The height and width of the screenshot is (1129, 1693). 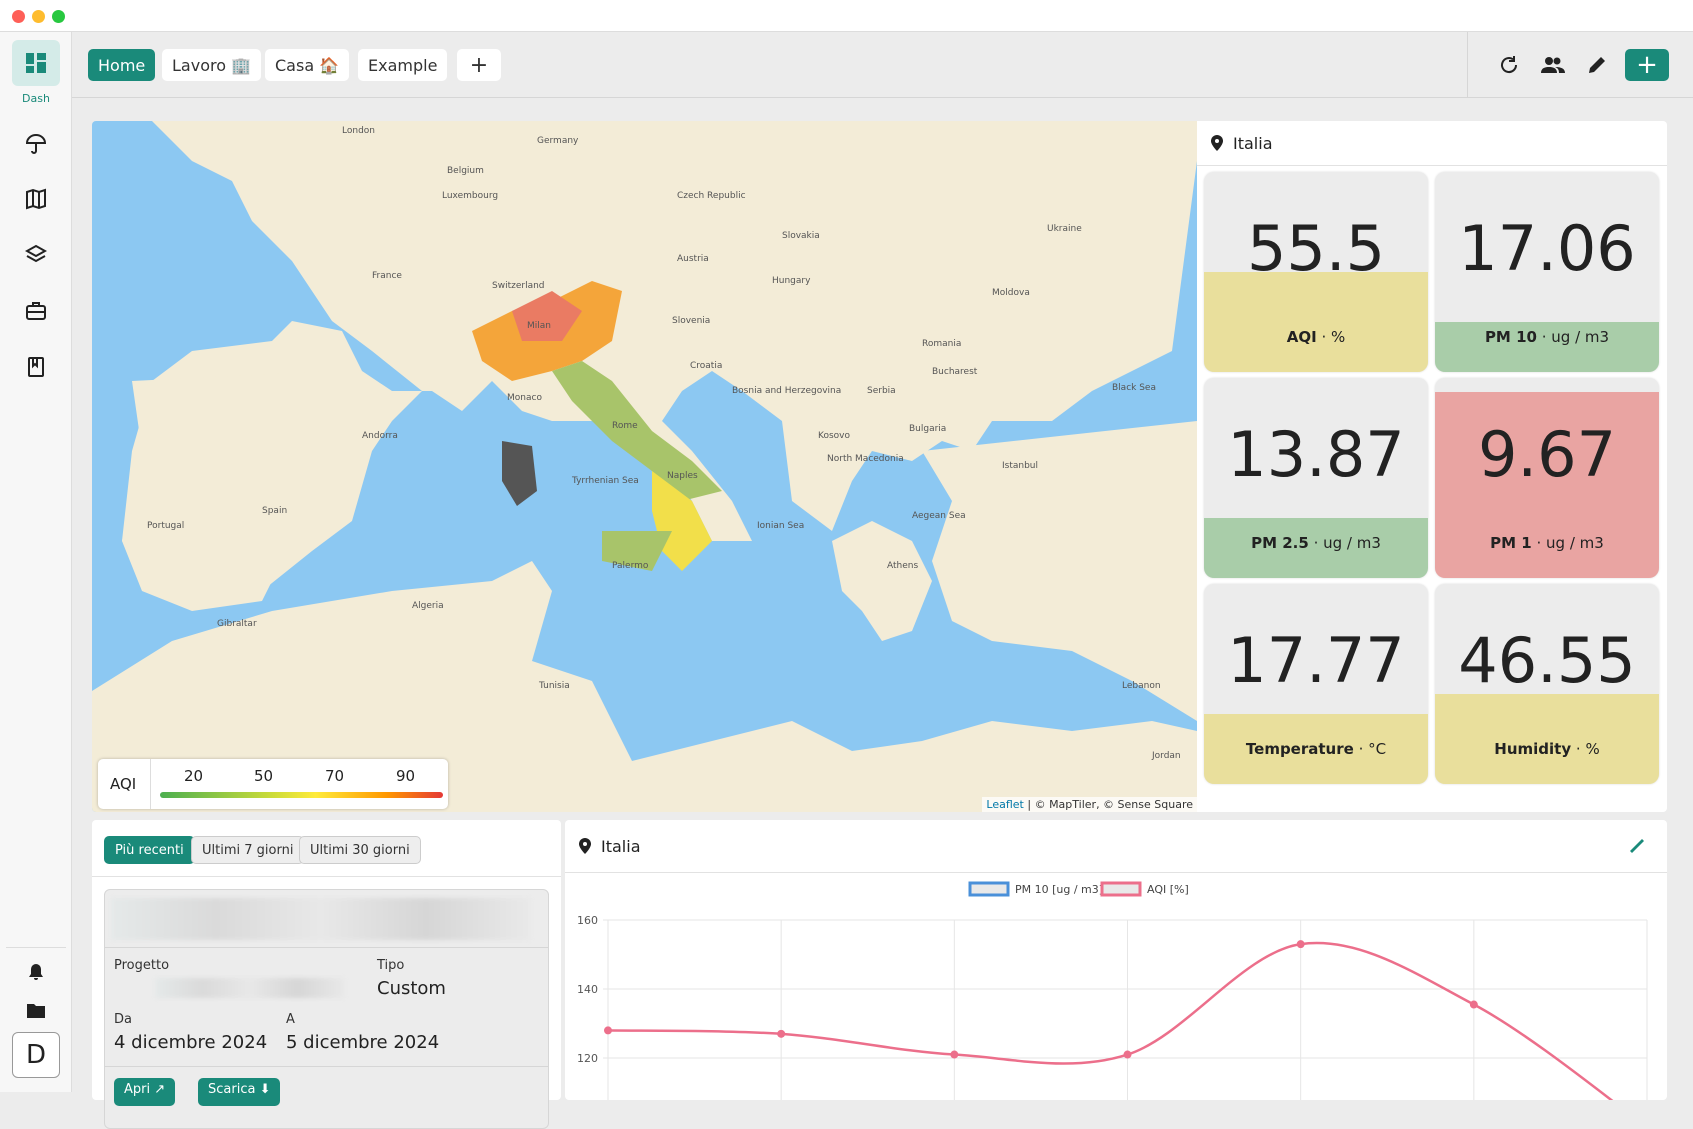 What do you see at coordinates (1121, 889) in the screenshot?
I see `legend-swatch` at bounding box center [1121, 889].